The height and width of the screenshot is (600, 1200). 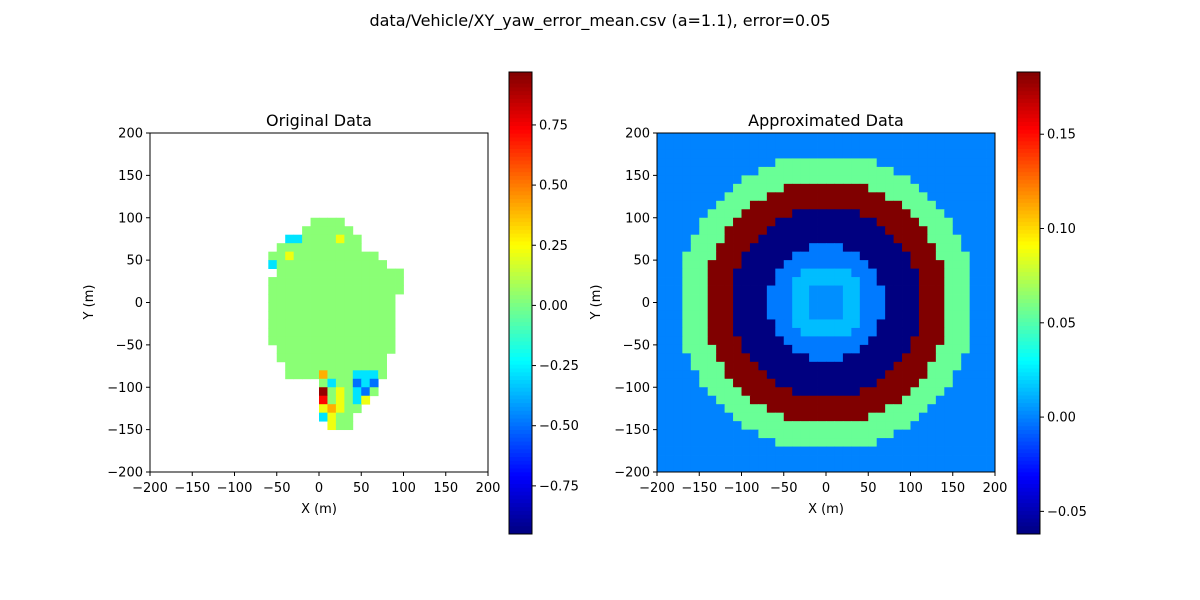 What do you see at coordinates (319, 509) in the screenshot?
I see `original-data-xlabel: X (m)` at bounding box center [319, 509].